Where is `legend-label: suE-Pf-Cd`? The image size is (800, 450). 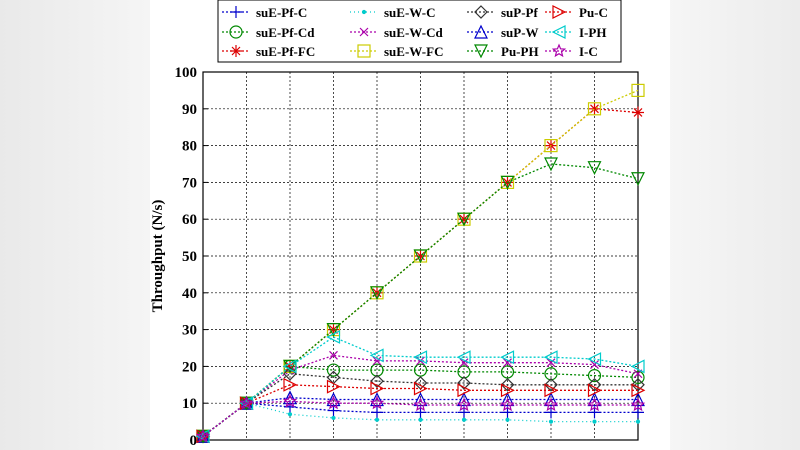
legend-label: suE-Pf-Cd is located at coordinates (285, 32).